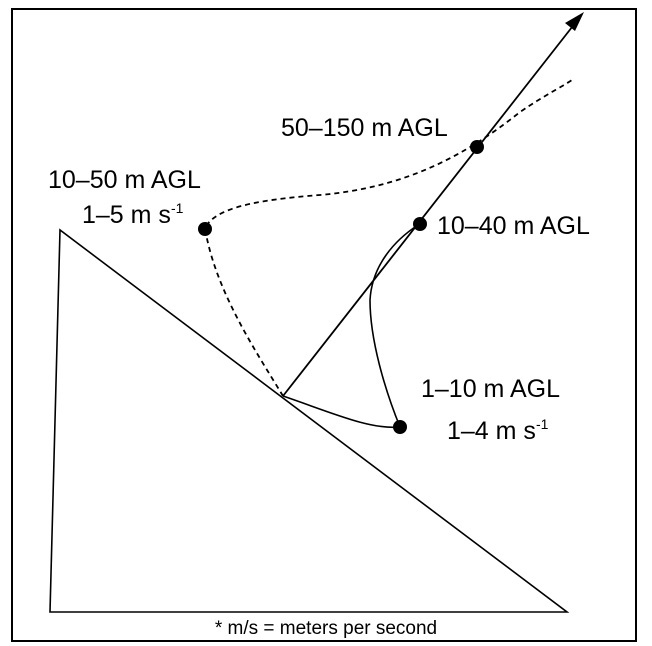  I want to click on point-1-10m, so click(400, 427).